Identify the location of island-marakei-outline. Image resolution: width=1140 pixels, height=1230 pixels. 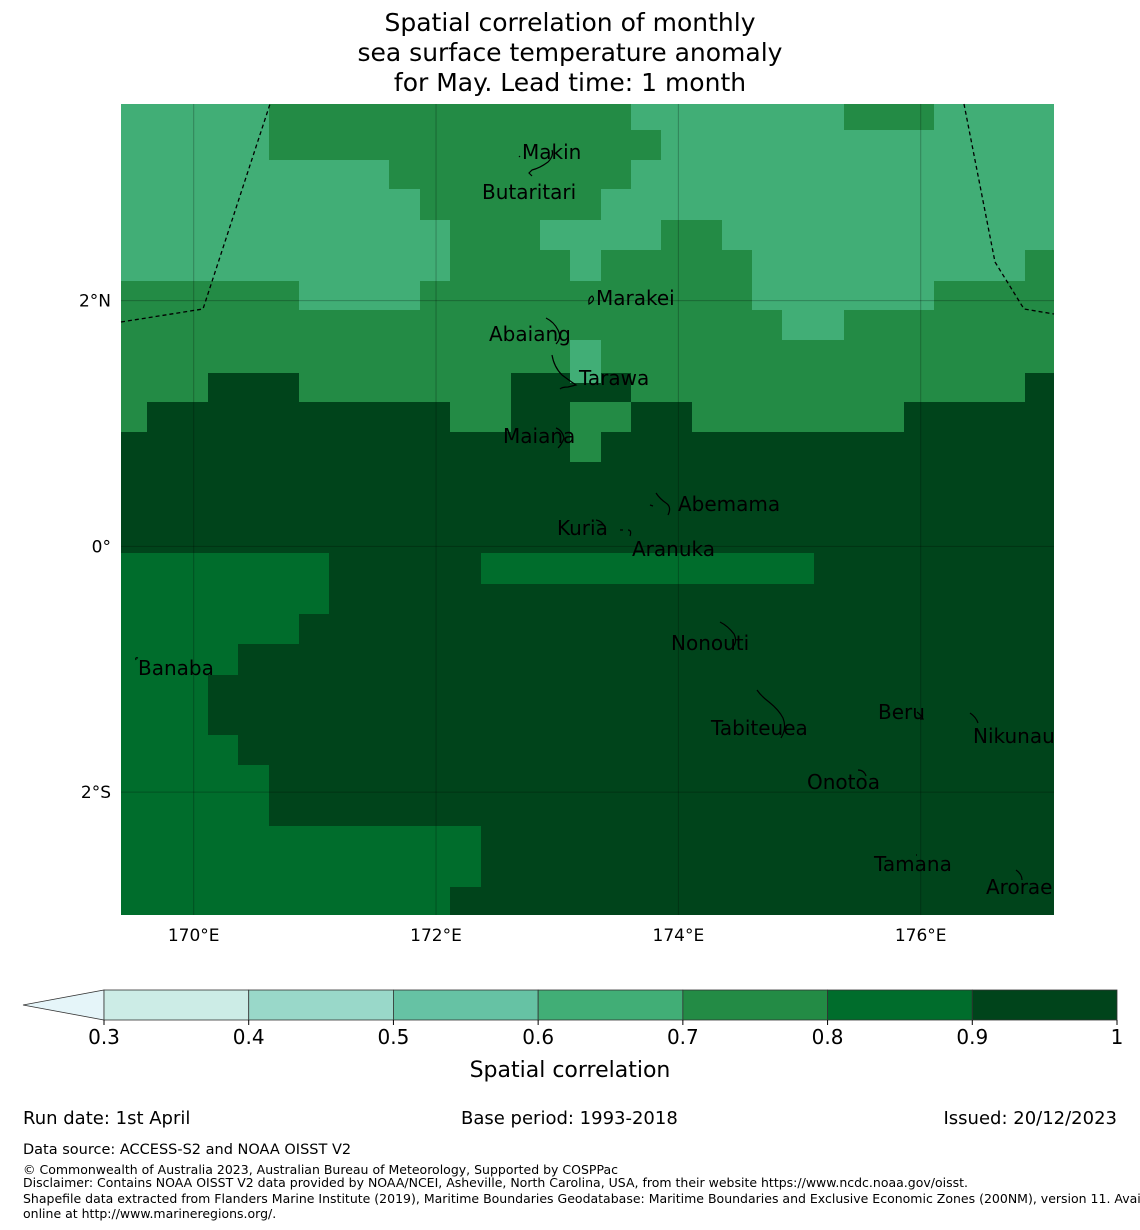
(591, 300).